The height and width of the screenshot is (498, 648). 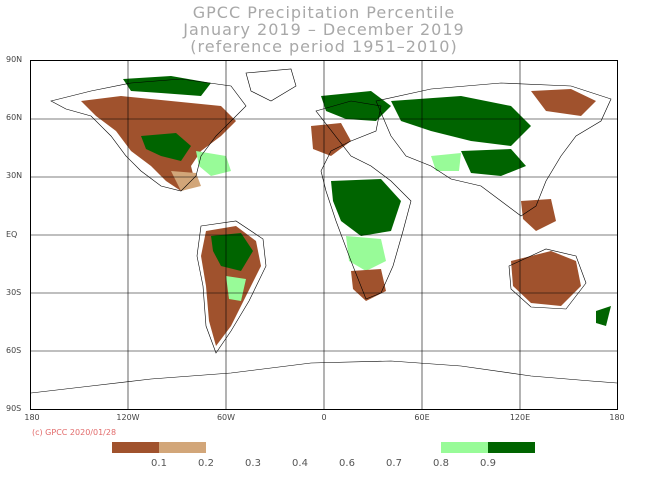 I want to click on lat-label-60n: 60N, so click(x=14, y=117).